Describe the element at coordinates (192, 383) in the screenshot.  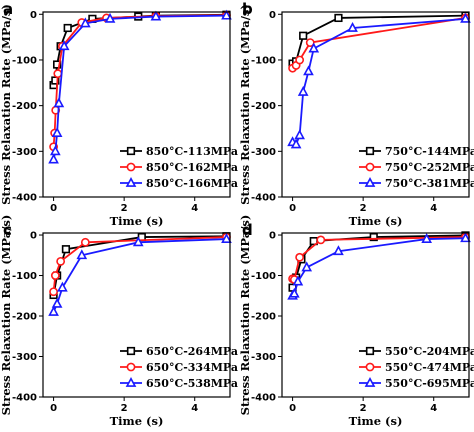
I see `legend-label: 650°C-538MPa` at that location.